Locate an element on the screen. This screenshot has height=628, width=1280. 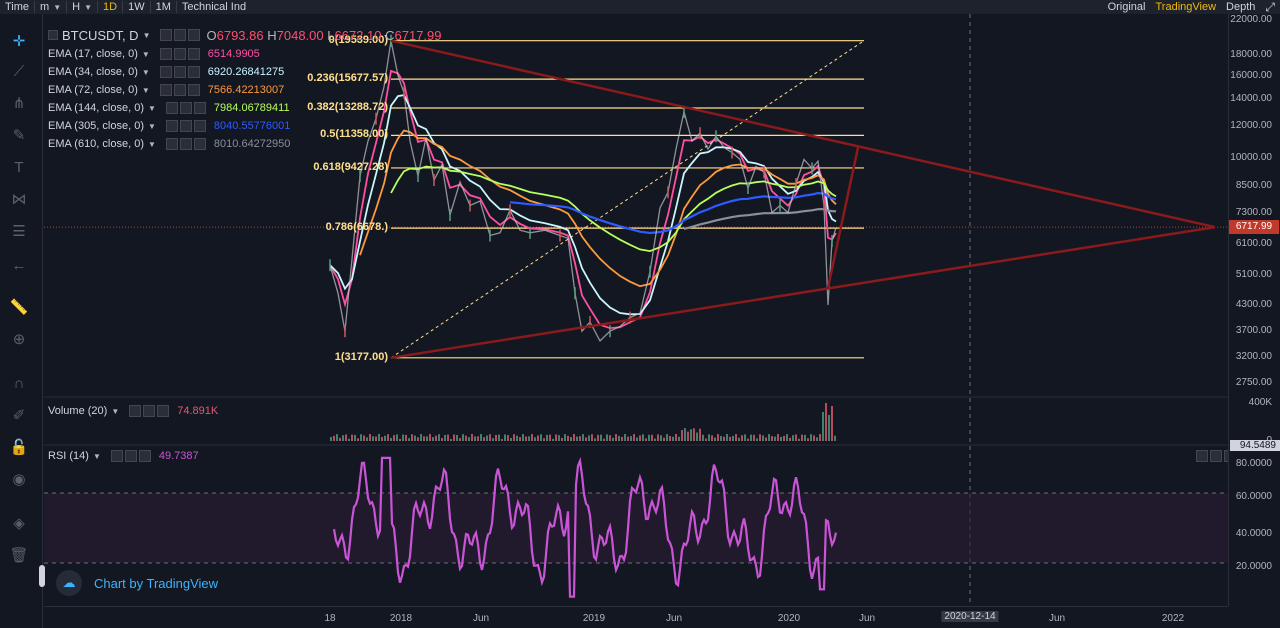
text-icon: T is located at coordinates (19, 167).